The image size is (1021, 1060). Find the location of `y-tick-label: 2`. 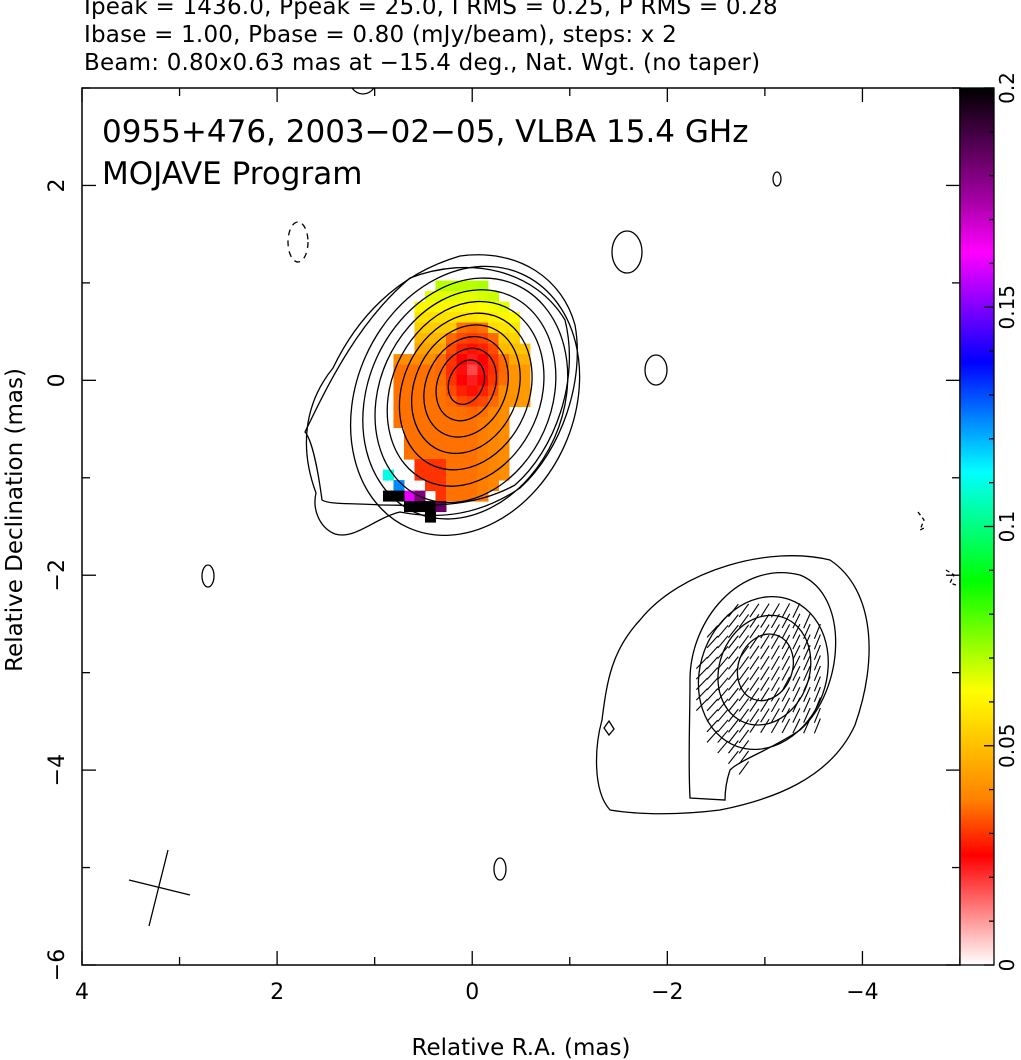

y-tick-label: 2 is located at coordinates (57, 185).